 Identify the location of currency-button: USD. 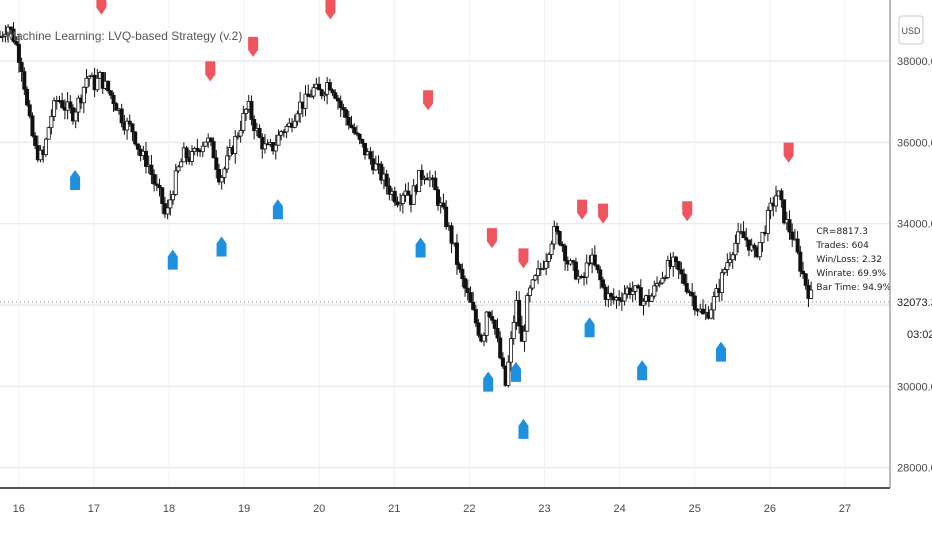
(911, 30).